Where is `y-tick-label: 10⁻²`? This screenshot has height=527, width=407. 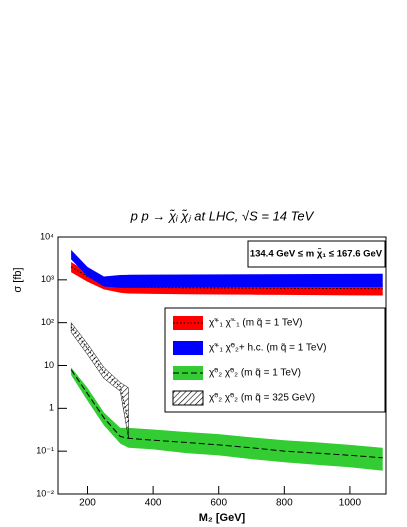 y-tick-label: 10⁻² is located at coordinates (45, 493).